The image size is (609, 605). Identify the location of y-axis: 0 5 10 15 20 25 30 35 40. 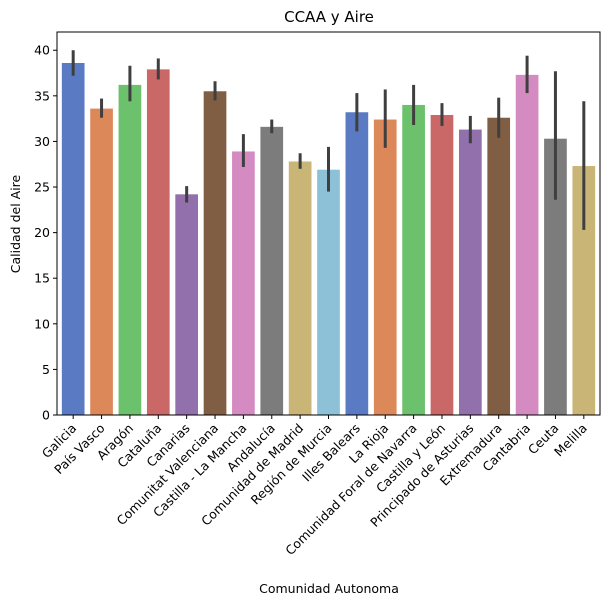
(45, 233).